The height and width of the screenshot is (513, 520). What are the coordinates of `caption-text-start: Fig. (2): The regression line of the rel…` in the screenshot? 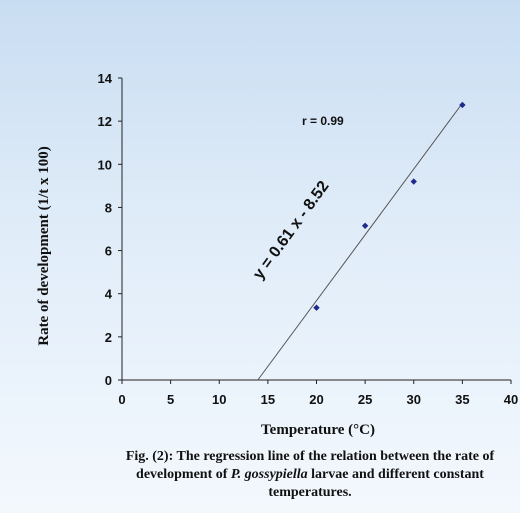 It's located at (310, 465).